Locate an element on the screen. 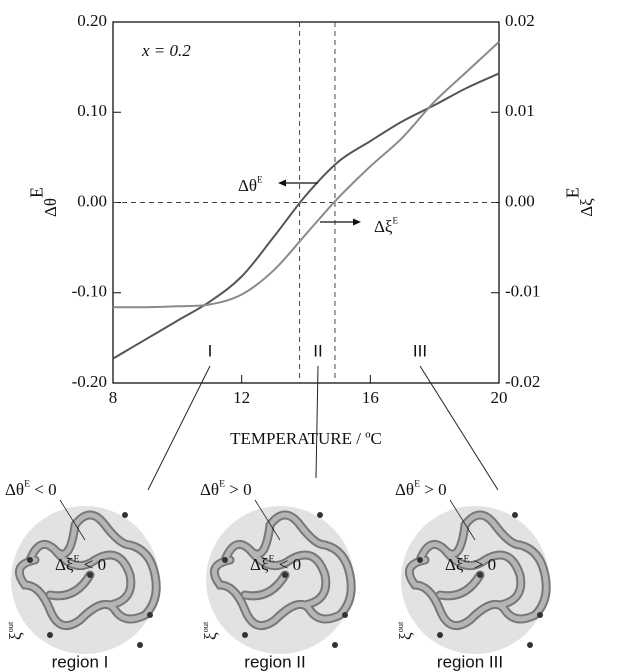 Image resolution: width=617 pixels, height=672 pixels. x-tick-label: 8 is located at coordinates (113, 397).